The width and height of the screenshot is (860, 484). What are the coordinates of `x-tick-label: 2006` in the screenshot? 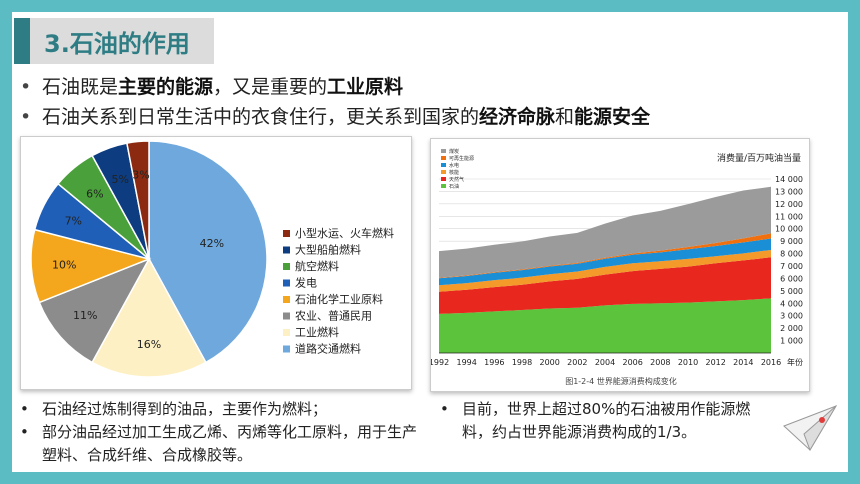 It's located at (632, 362).